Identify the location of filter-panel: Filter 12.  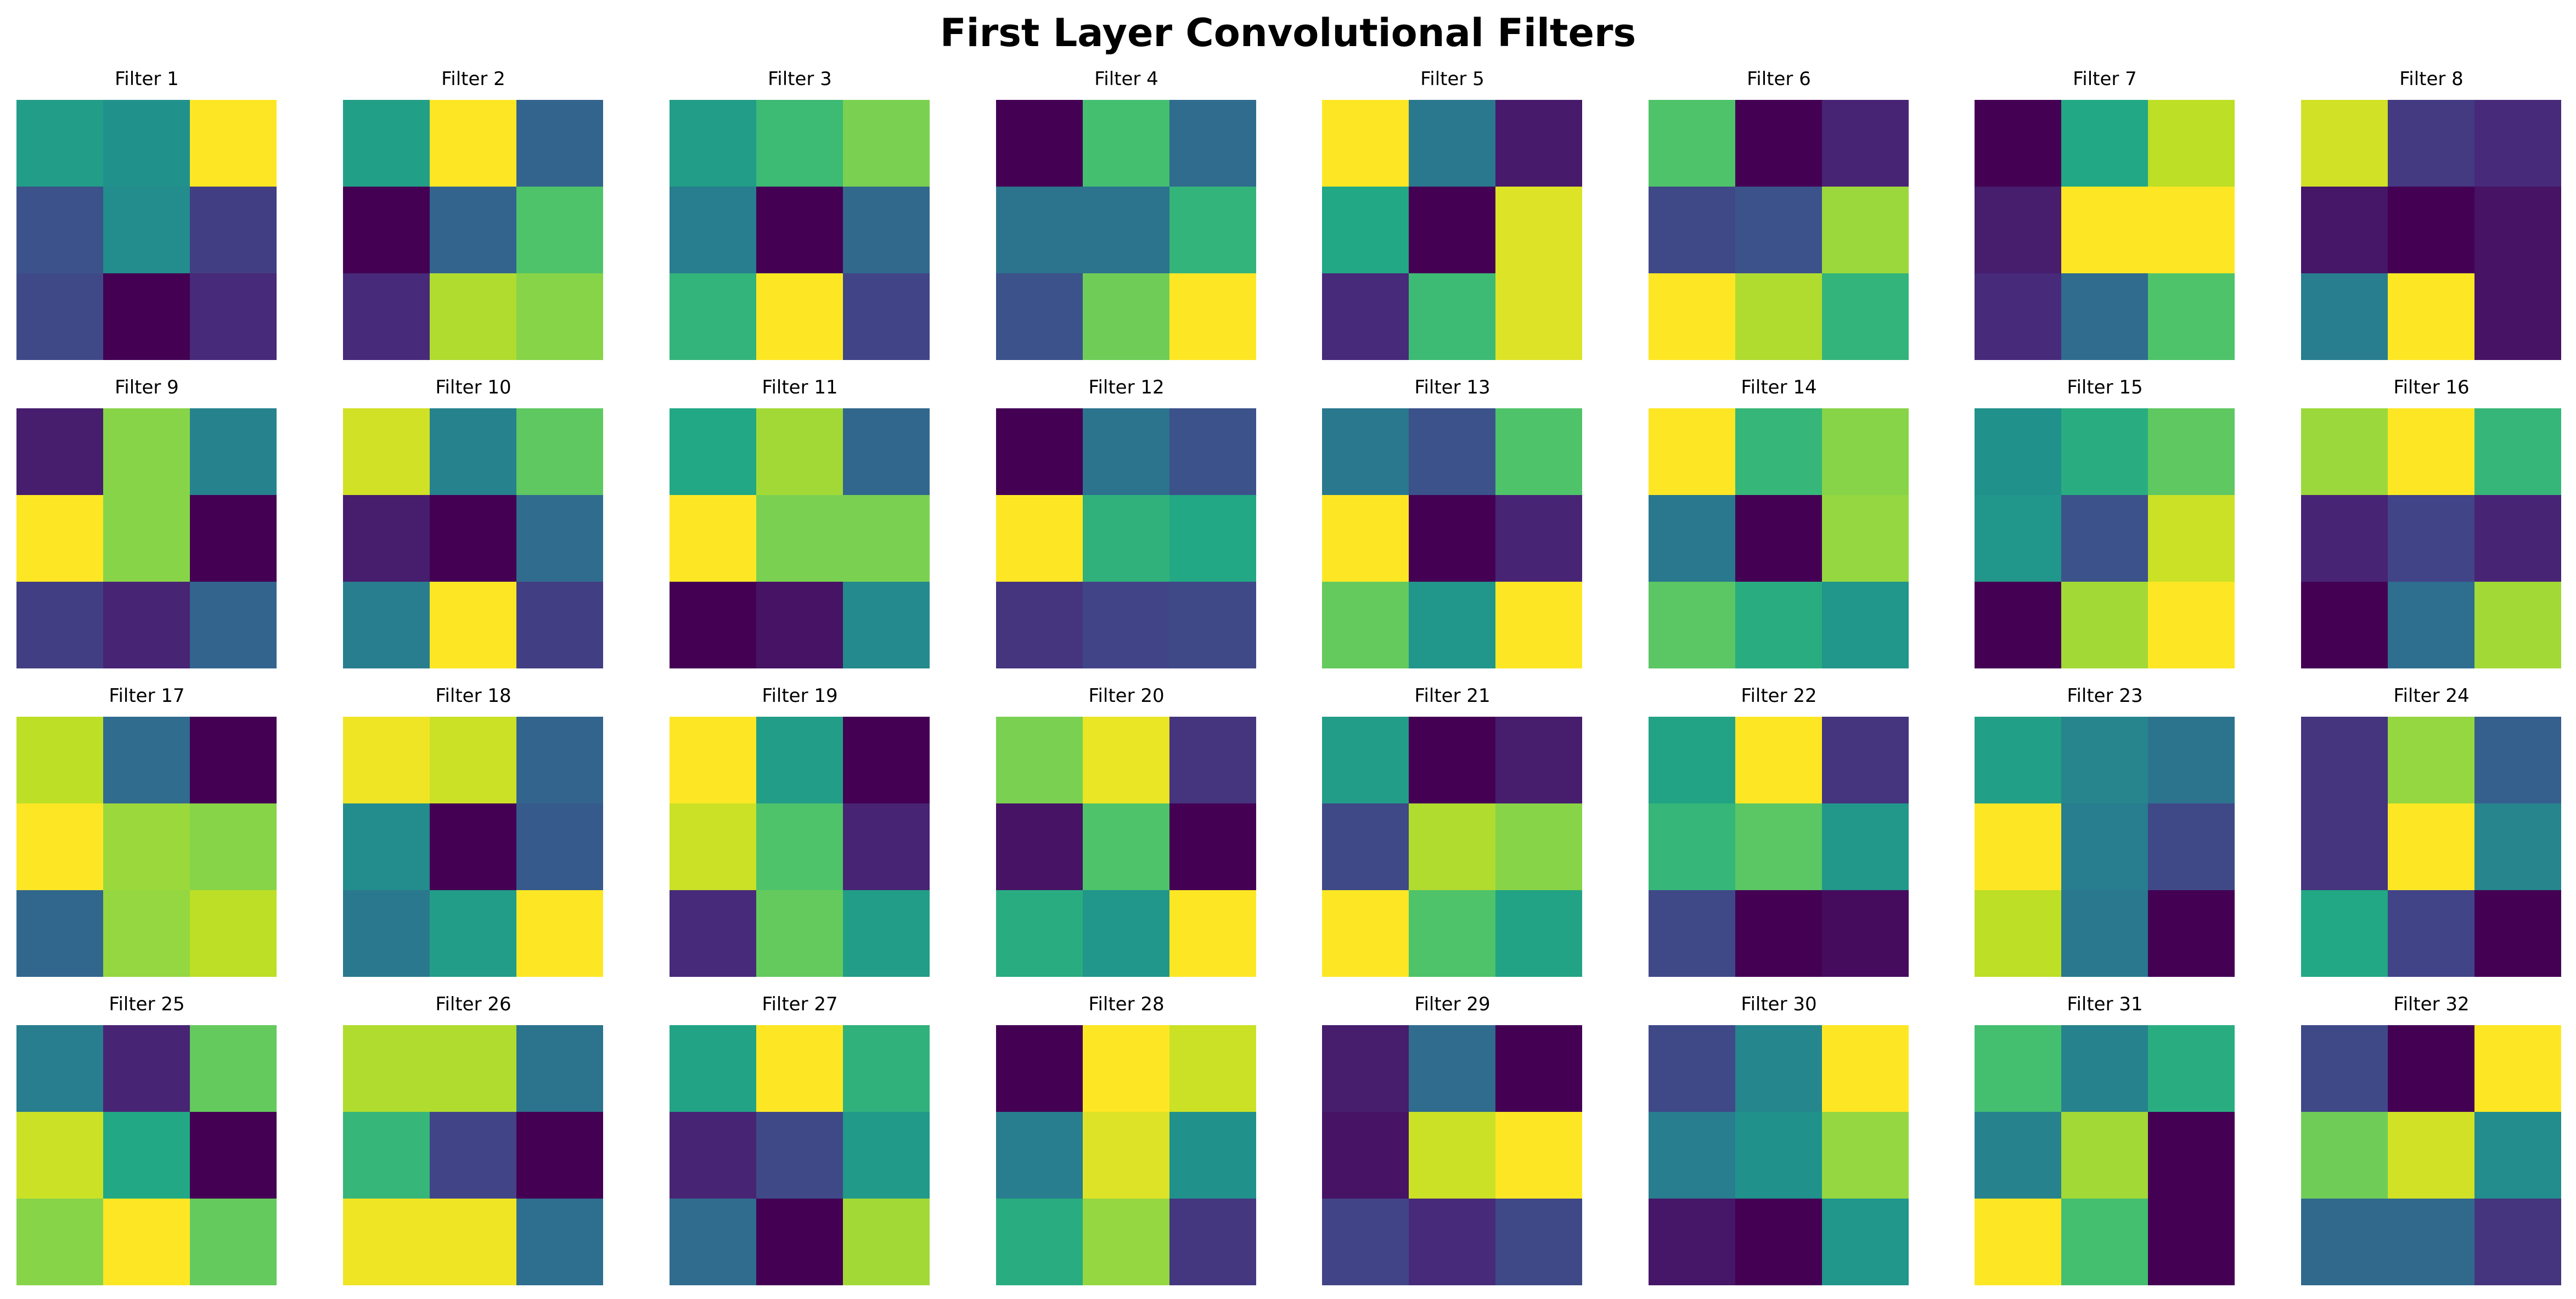
(1127, 521).